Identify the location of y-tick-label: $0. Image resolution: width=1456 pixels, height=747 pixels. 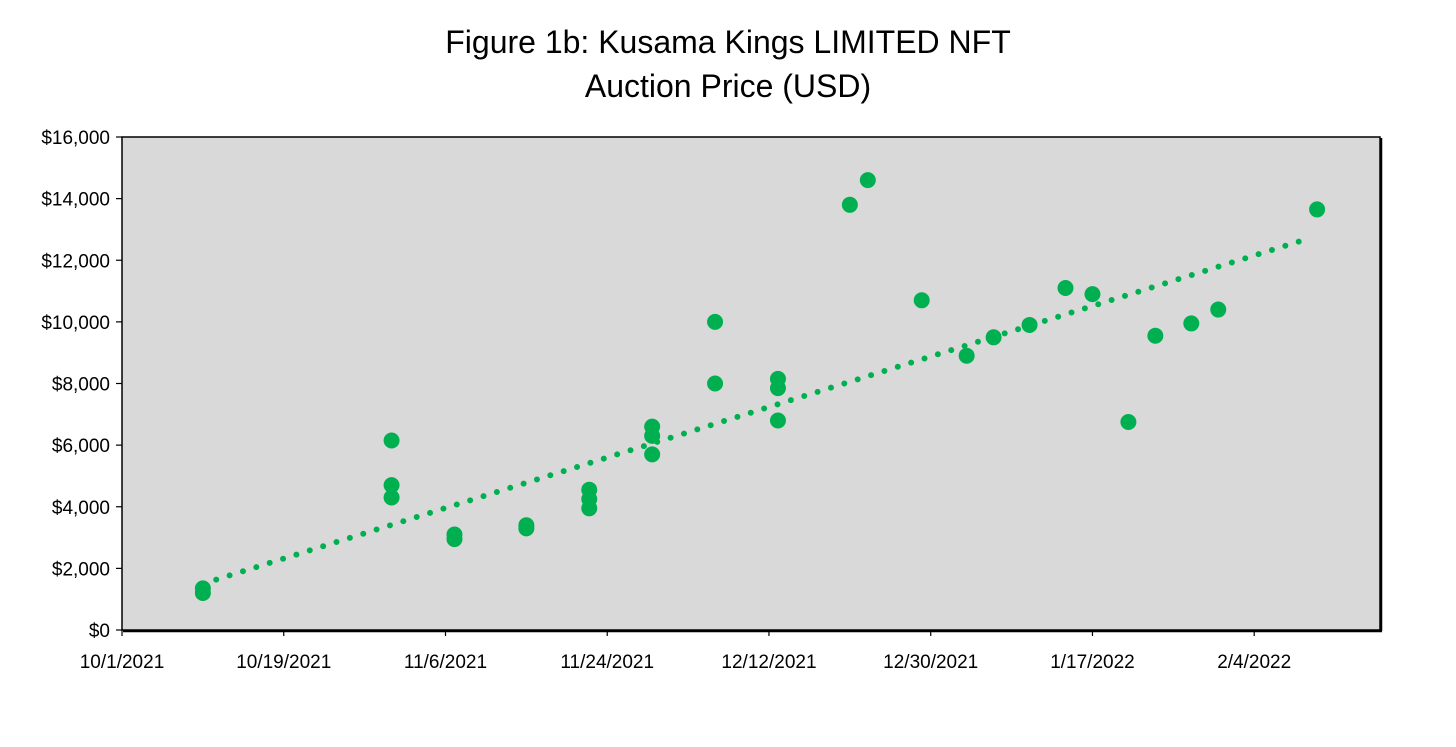
(99, 631).